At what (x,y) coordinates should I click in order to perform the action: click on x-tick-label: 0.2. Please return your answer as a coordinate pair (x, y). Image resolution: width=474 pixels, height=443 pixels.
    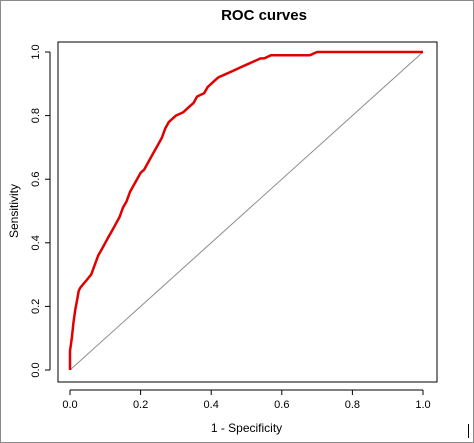
    Looking at the image, I should click on (140, 405).